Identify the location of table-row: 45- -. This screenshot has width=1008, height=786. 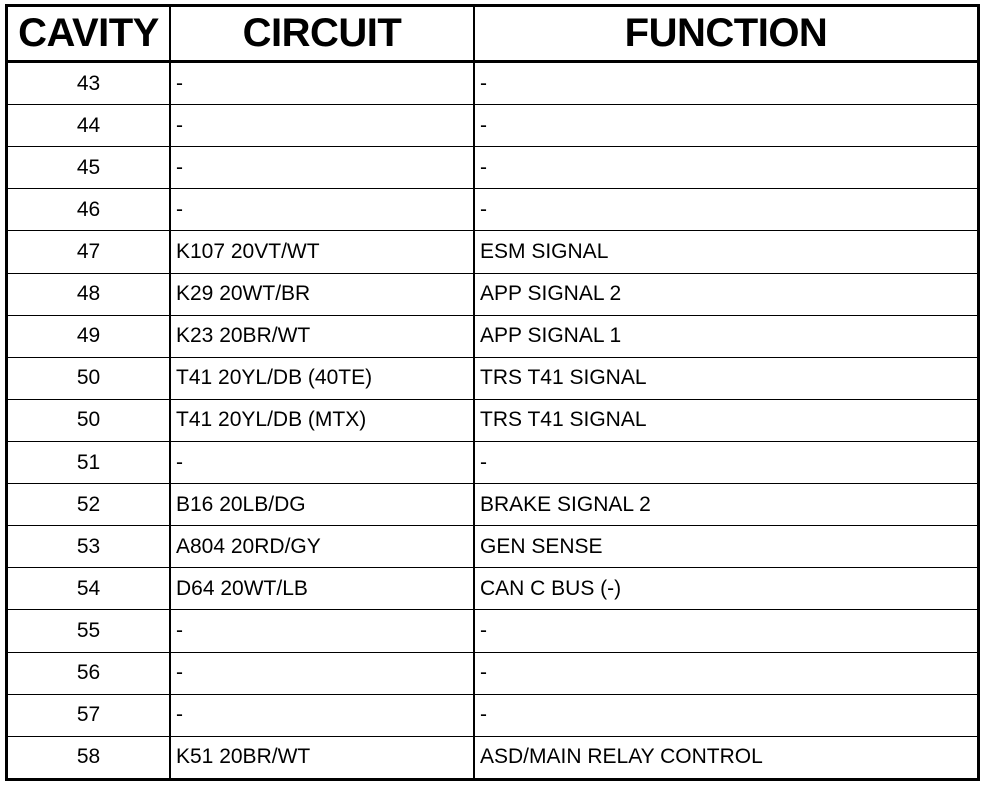
(492, 167).